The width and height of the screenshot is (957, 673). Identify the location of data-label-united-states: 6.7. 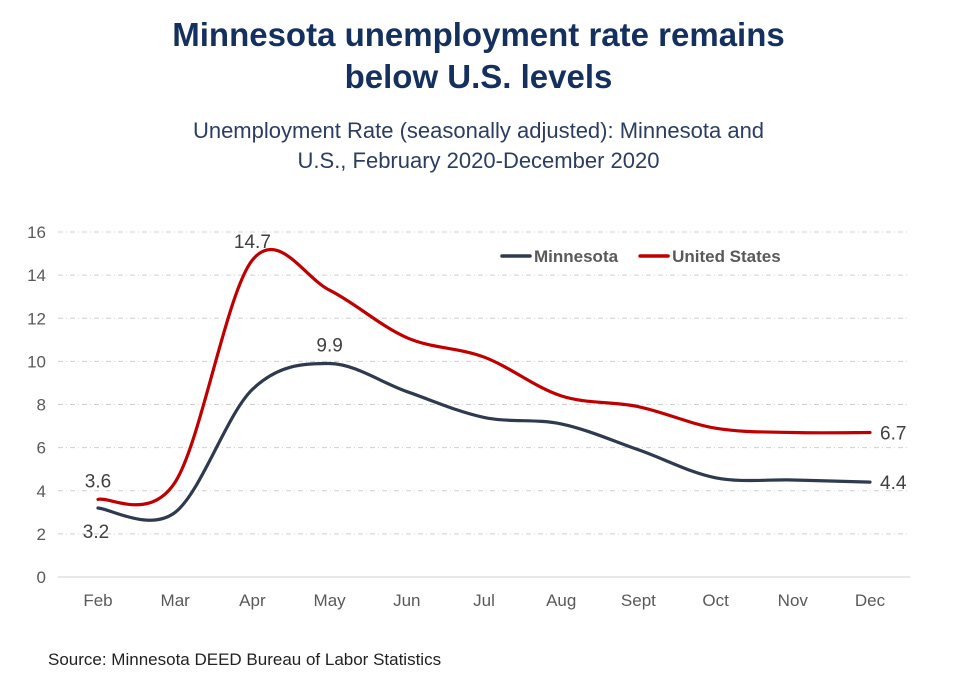
(893, 434).